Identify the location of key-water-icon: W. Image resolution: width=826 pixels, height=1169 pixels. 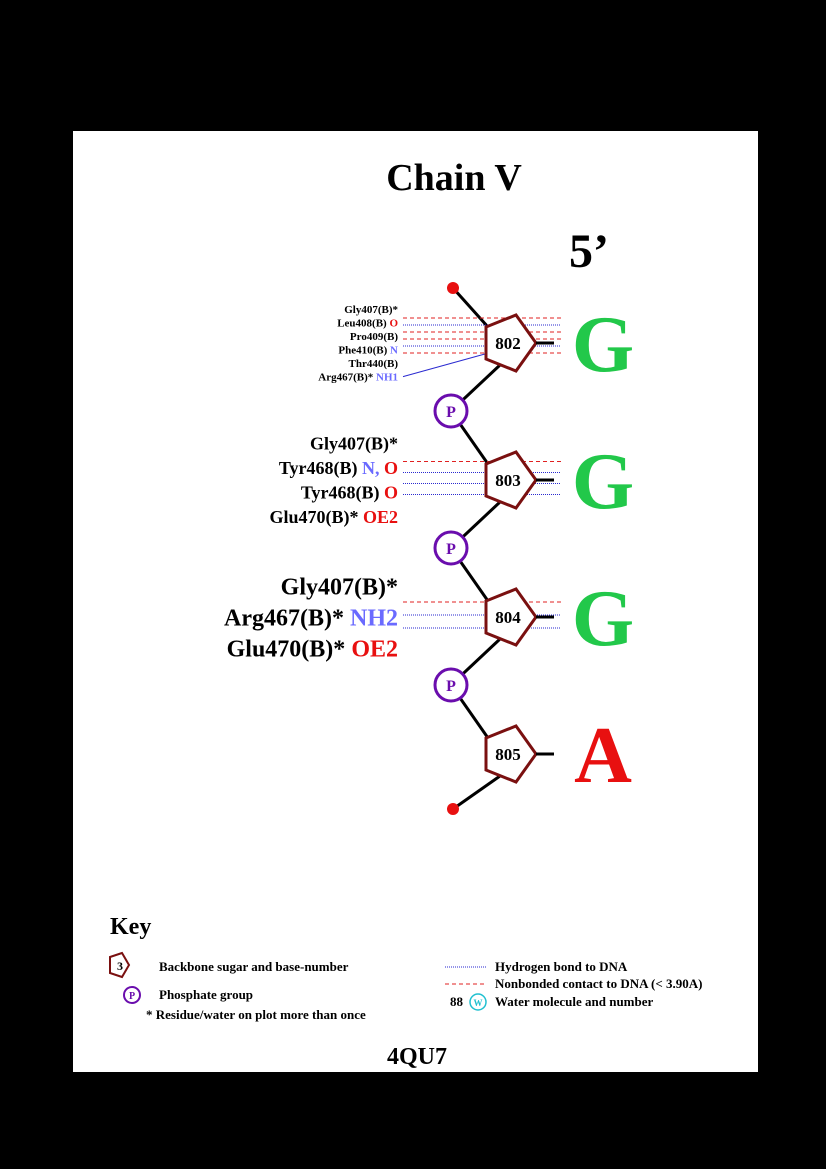
(478, 1002).